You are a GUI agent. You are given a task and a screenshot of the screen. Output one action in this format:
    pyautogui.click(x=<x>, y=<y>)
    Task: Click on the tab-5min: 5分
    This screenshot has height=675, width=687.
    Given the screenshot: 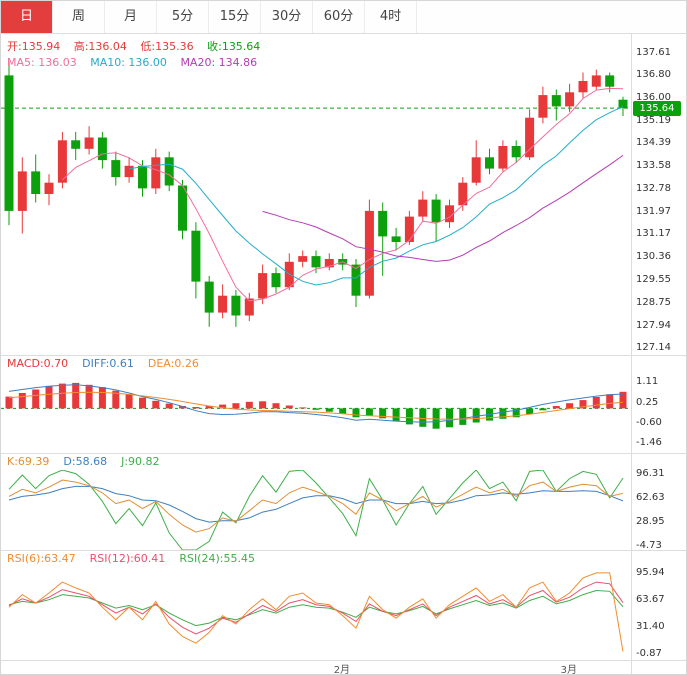 What is the action you would take?
    pyautogui.click(x=183, y=17)
    